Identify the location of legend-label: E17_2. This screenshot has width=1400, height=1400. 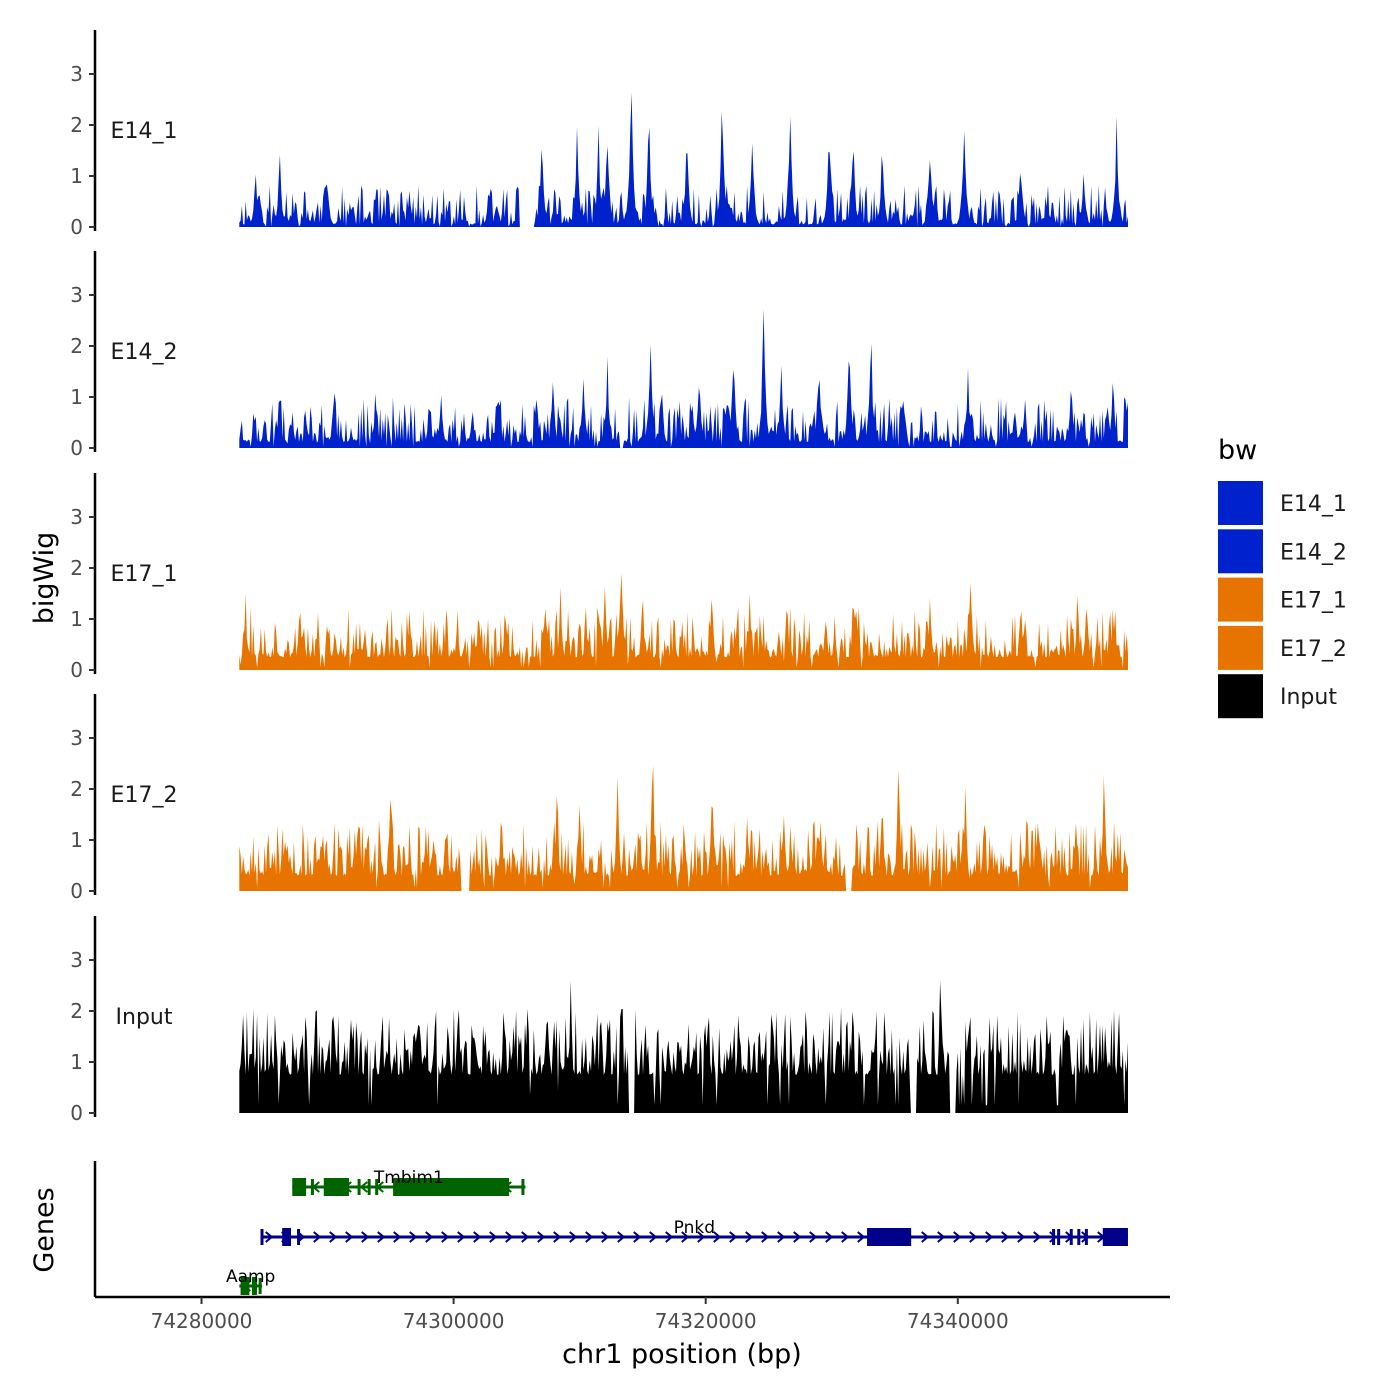
(1313, 649).